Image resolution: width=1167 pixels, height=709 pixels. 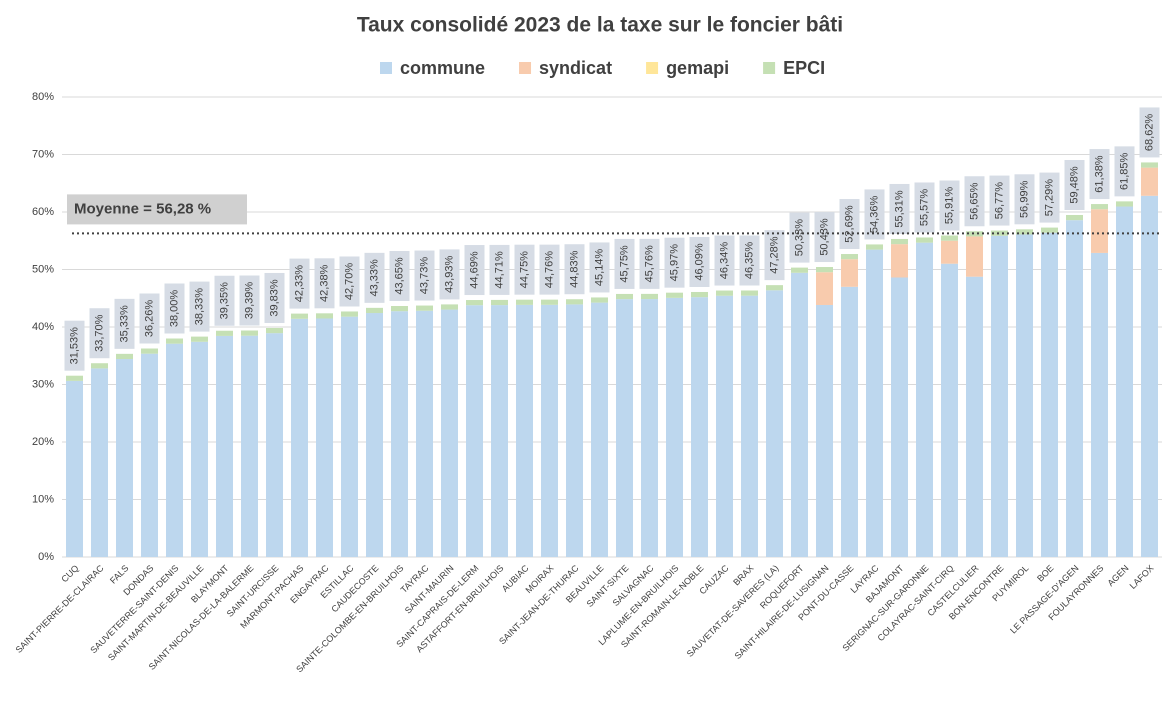 I want to click on total-label: 46,09%, so click(x=699, y=262).